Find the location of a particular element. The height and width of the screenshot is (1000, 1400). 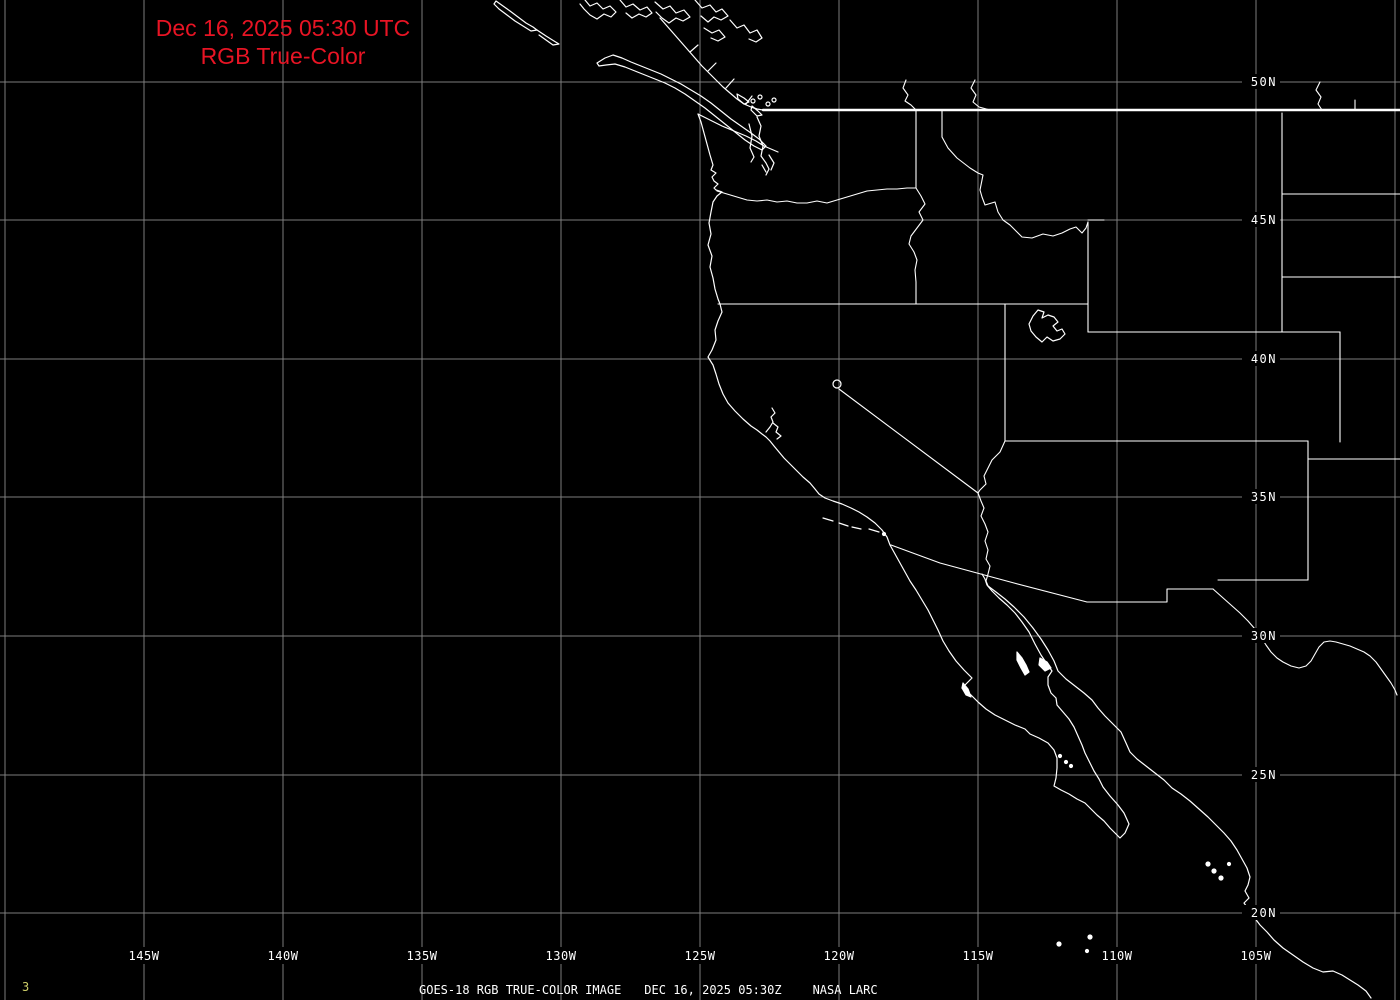

longitude-label: 135W is located at coordinates (422, 956).